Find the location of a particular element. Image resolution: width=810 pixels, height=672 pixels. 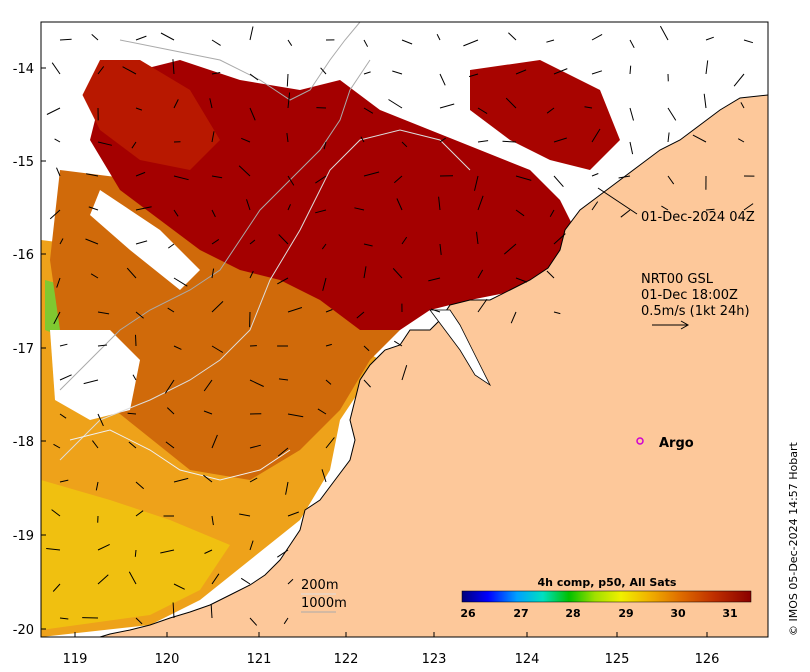

isobath-200m-label: 200m is located at coordinates (319, 585).